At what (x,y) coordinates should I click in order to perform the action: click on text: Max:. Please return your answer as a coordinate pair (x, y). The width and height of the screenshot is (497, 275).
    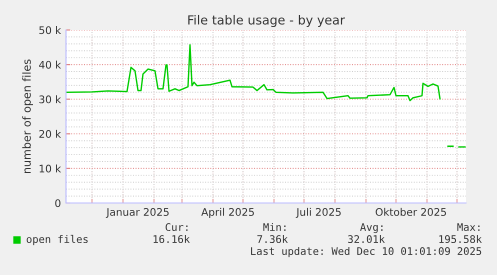
    Looking at the image, I should click on (468, 227).